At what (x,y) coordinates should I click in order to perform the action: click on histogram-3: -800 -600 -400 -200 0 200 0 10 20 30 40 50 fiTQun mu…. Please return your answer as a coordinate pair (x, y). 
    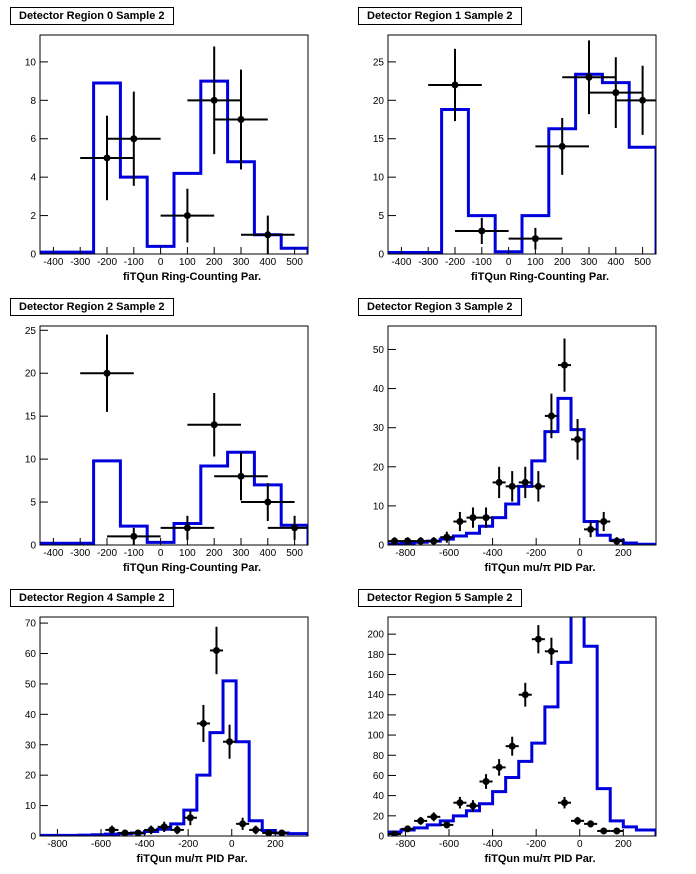
    Looking at the image, I should click on (515, 449).